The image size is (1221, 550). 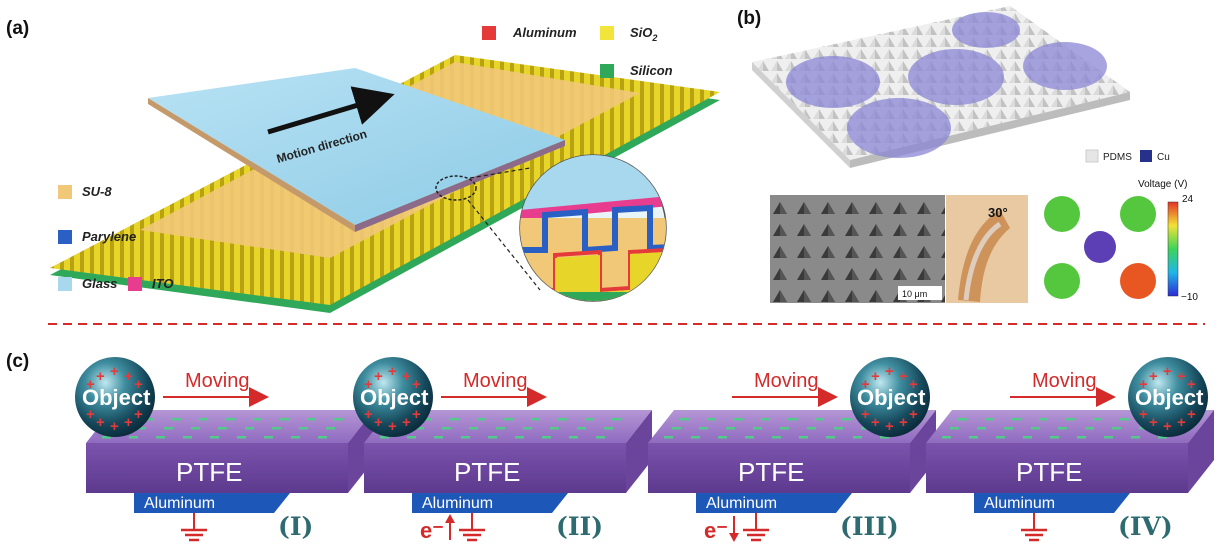 I want to click on moving-label: Moving, so click(x=217, y=381).